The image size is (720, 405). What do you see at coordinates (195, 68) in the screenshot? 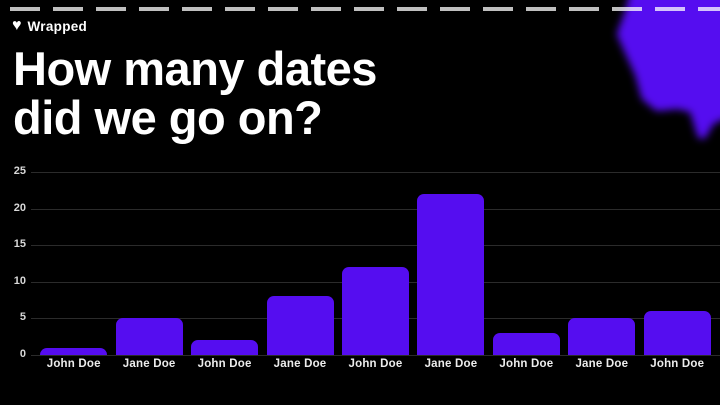
I see `title-line-1: How many dates` at bounding box center [195, 68].